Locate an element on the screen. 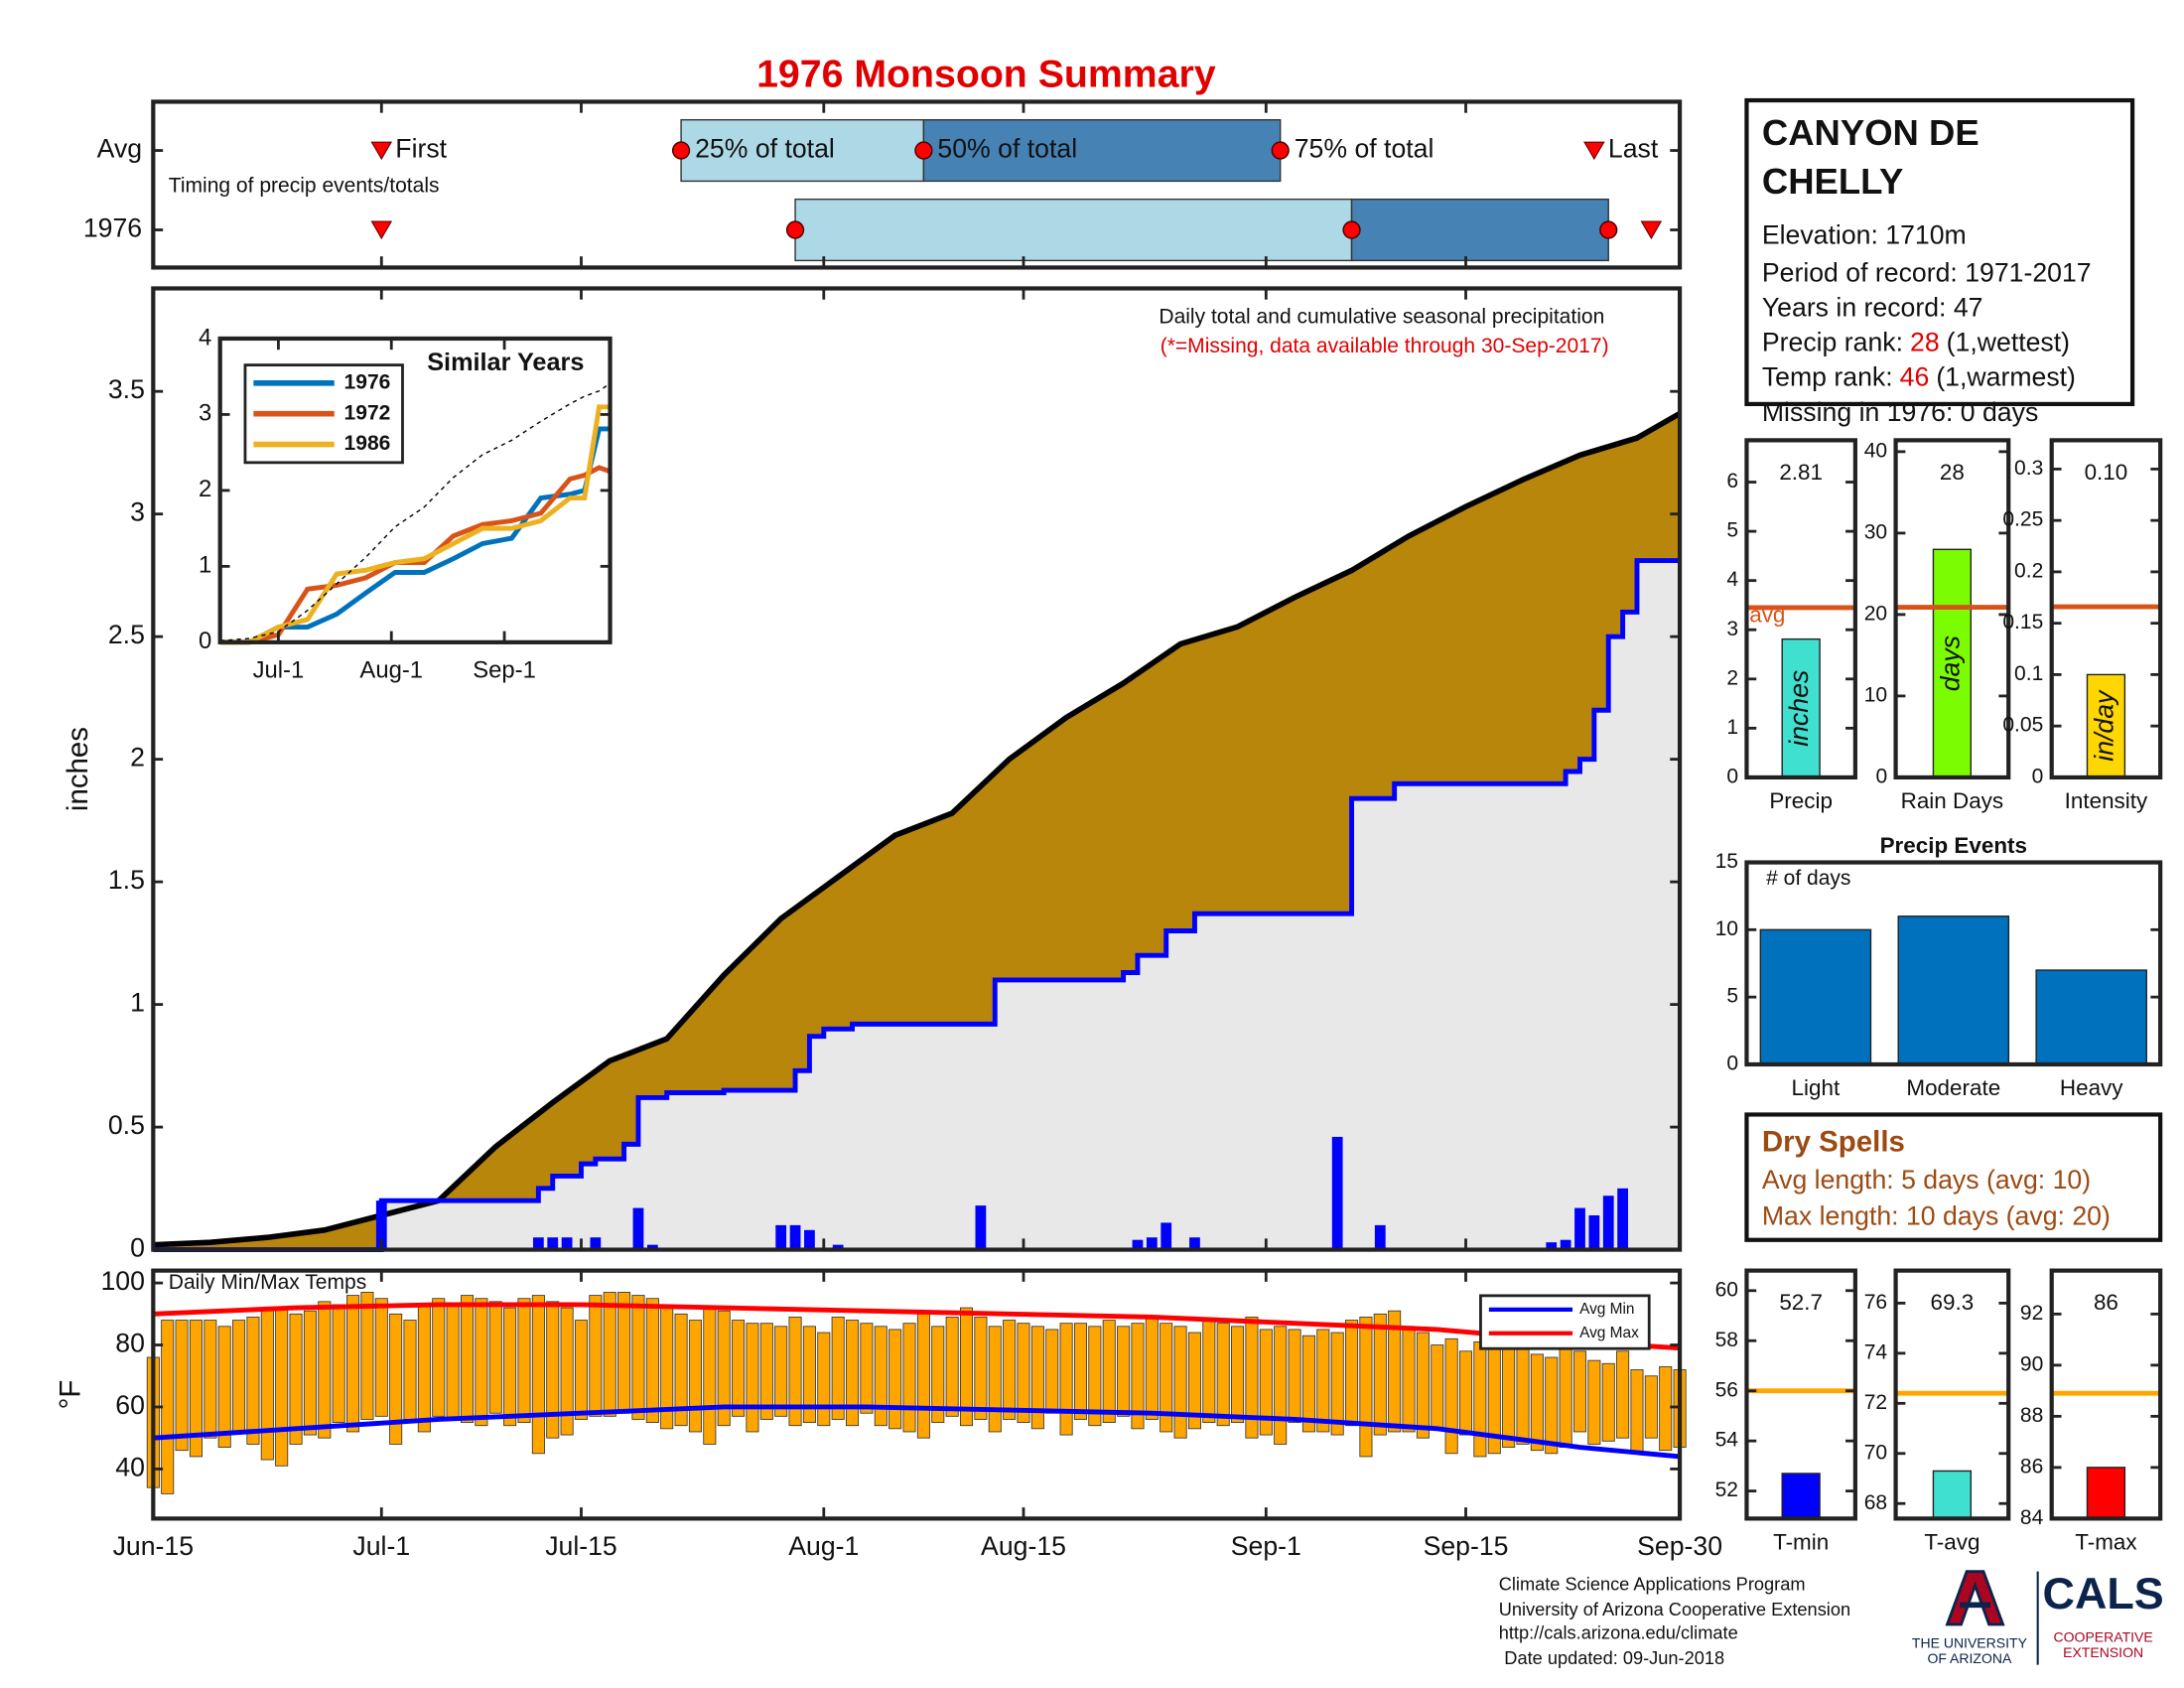 Image resolution: width=2184 pixels, height=1688 pixels. legend-label: 1972 is located at coordinates (367, 412).